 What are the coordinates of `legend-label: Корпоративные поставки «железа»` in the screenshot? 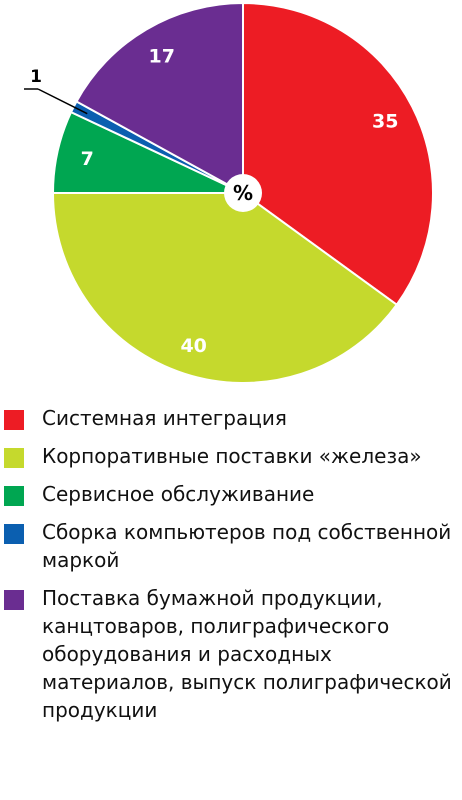 It's located at (232, 456).